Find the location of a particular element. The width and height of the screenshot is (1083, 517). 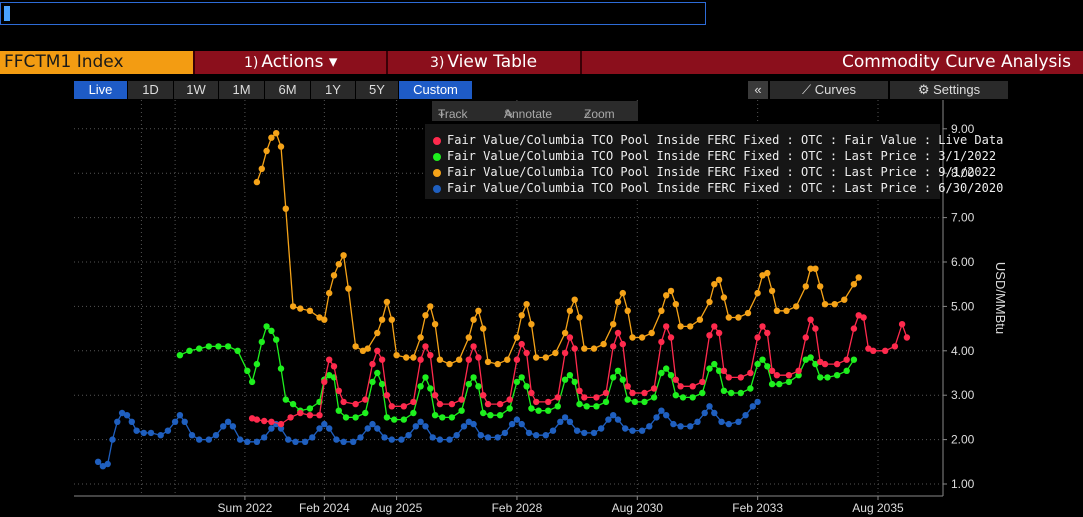

range-6m-button: 6M is located at coordinates (288, 90).